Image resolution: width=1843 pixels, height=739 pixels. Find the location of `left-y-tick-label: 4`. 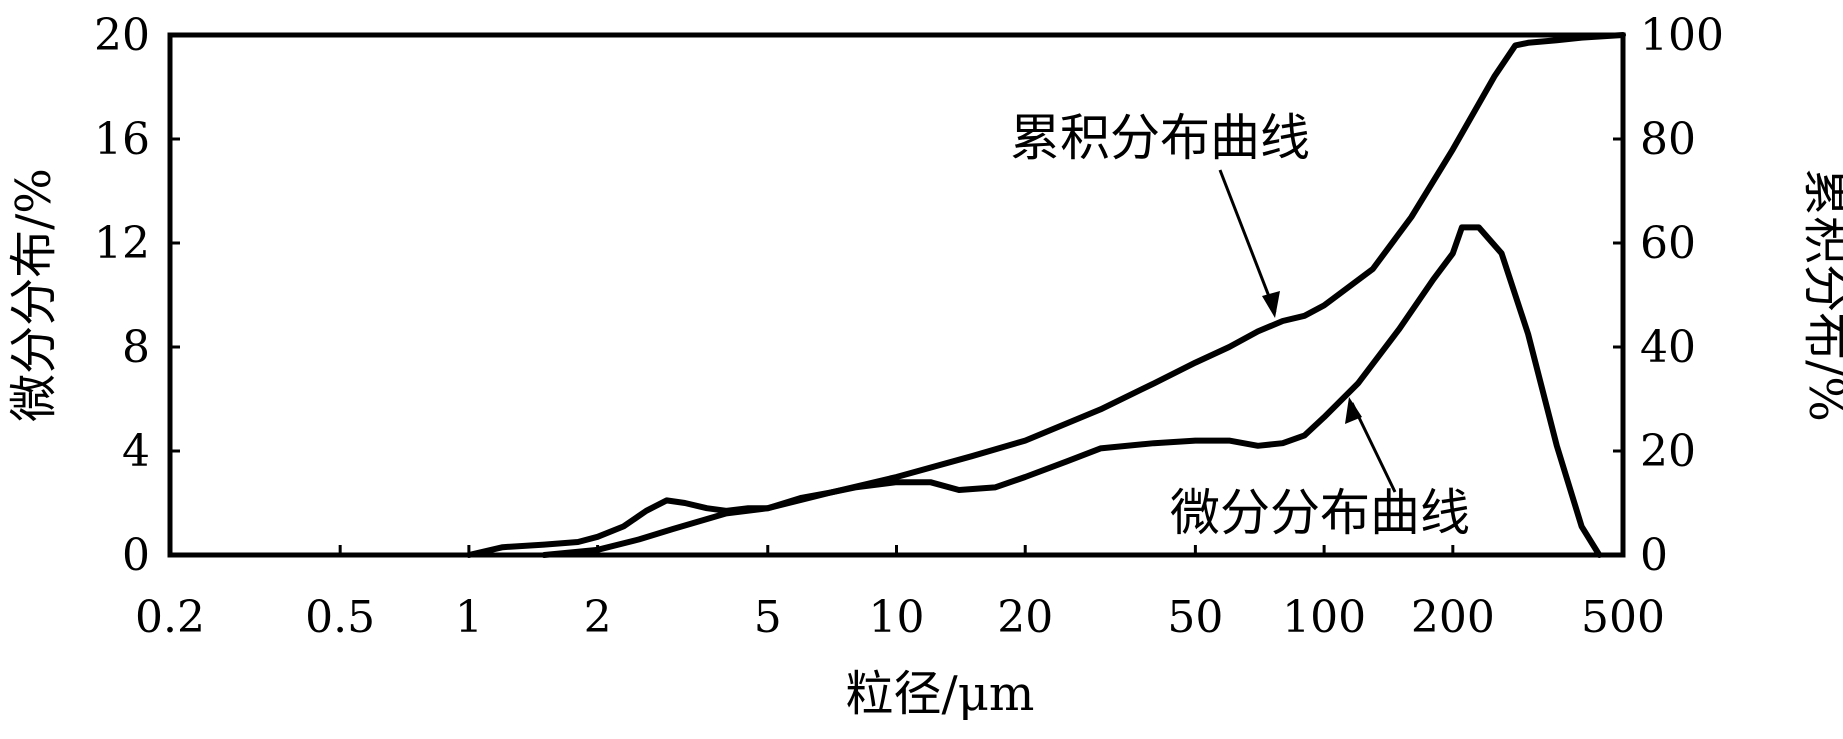

left-y-tick-label: 4 is located at coordinates (136, 451).